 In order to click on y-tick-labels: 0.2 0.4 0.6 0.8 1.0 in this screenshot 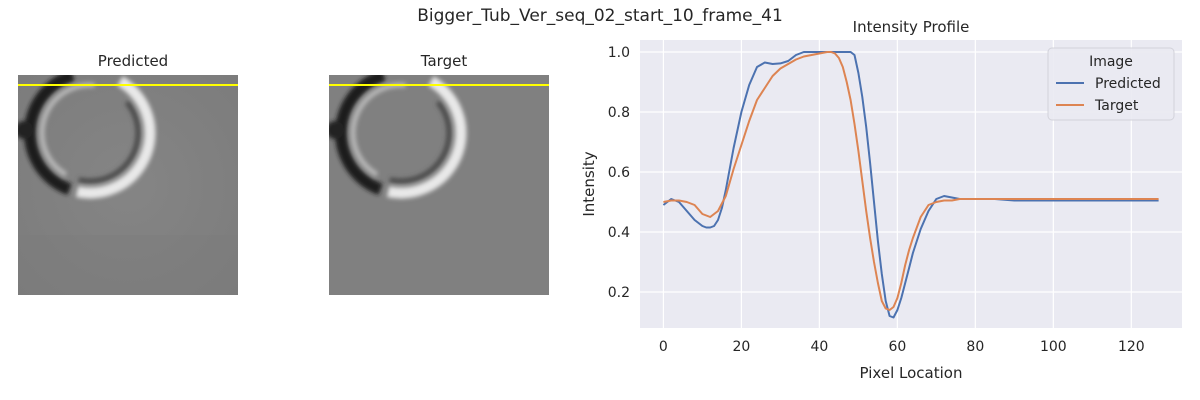, I will do `click(619, 173)`.